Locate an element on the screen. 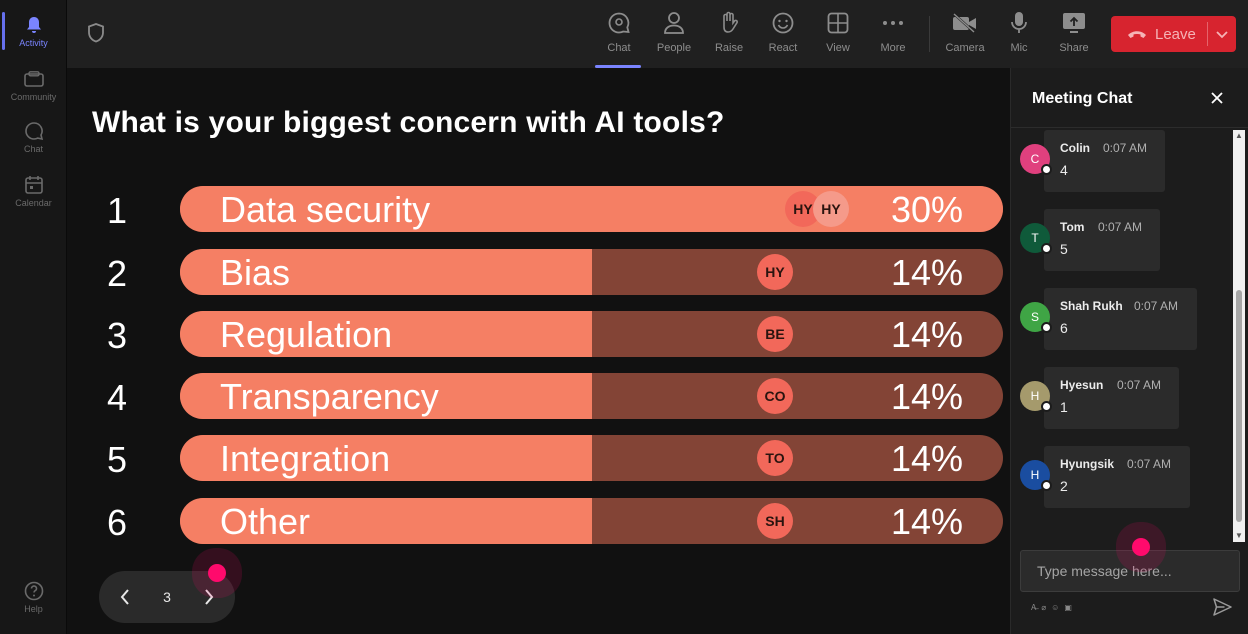  toolbar-people-button: People is located at coordinates (674, 36).